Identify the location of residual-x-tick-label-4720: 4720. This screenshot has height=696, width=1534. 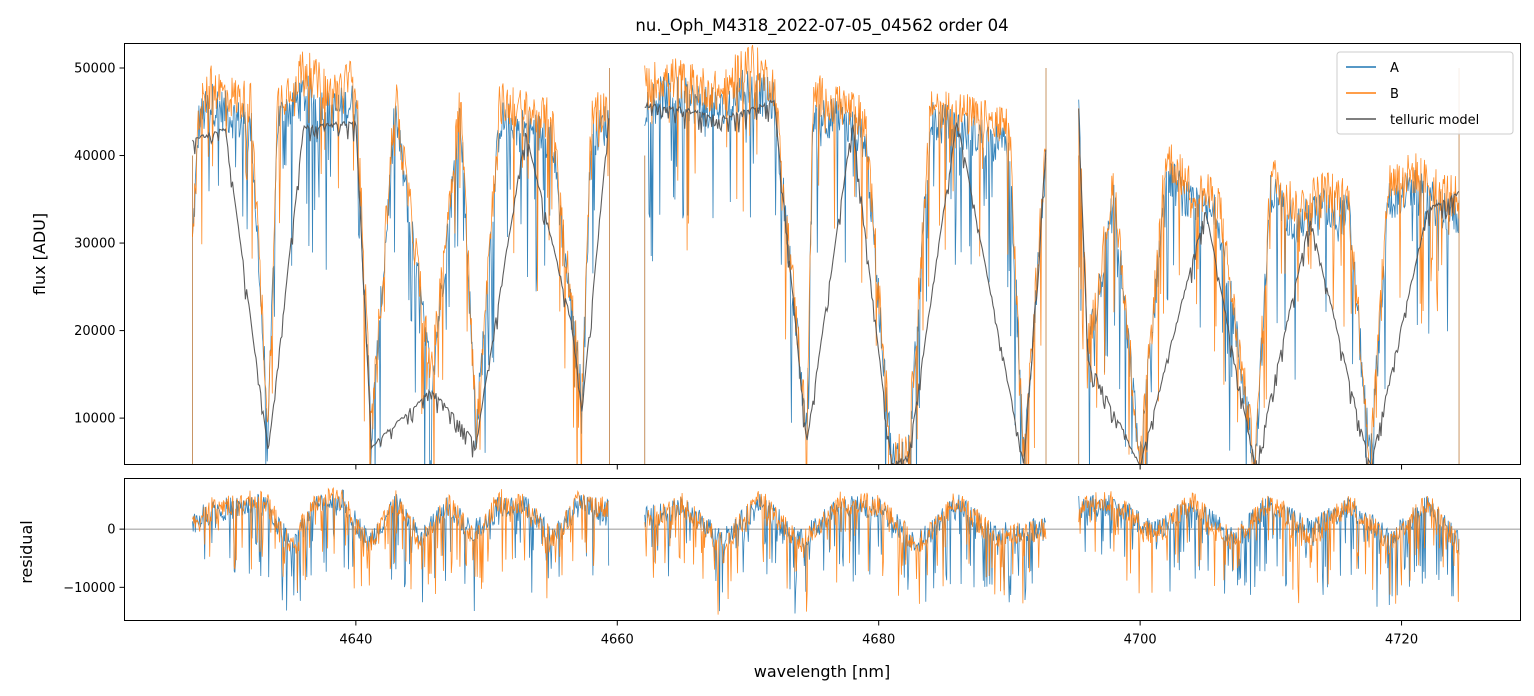
(1401, 640).